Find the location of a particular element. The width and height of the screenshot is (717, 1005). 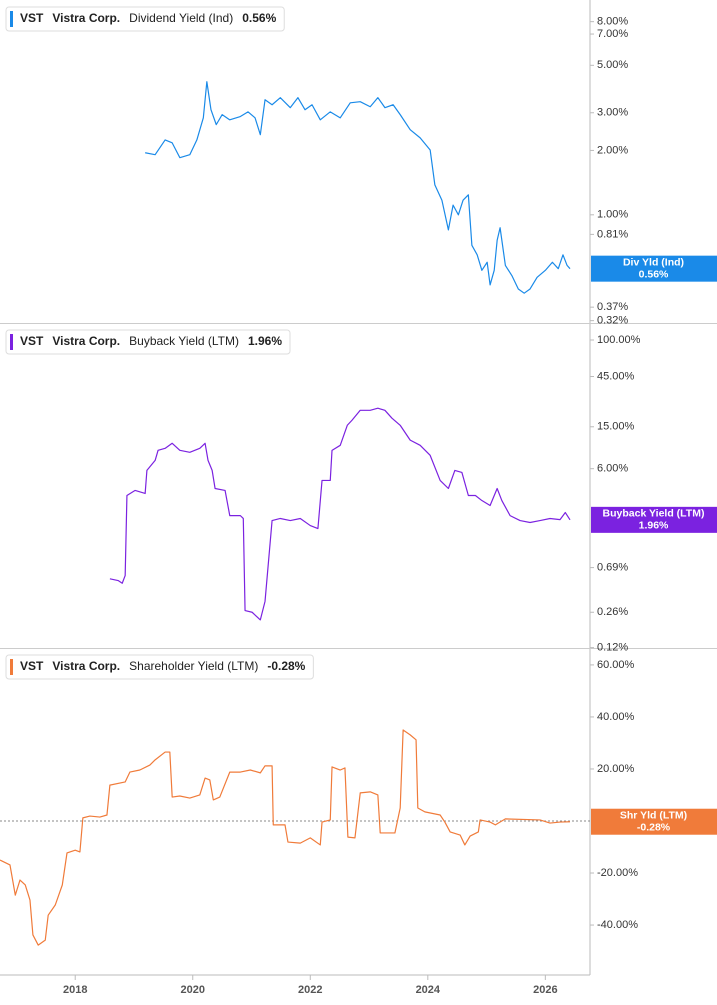

x-tick-label: 2024 is located at coordinates (428, 990).